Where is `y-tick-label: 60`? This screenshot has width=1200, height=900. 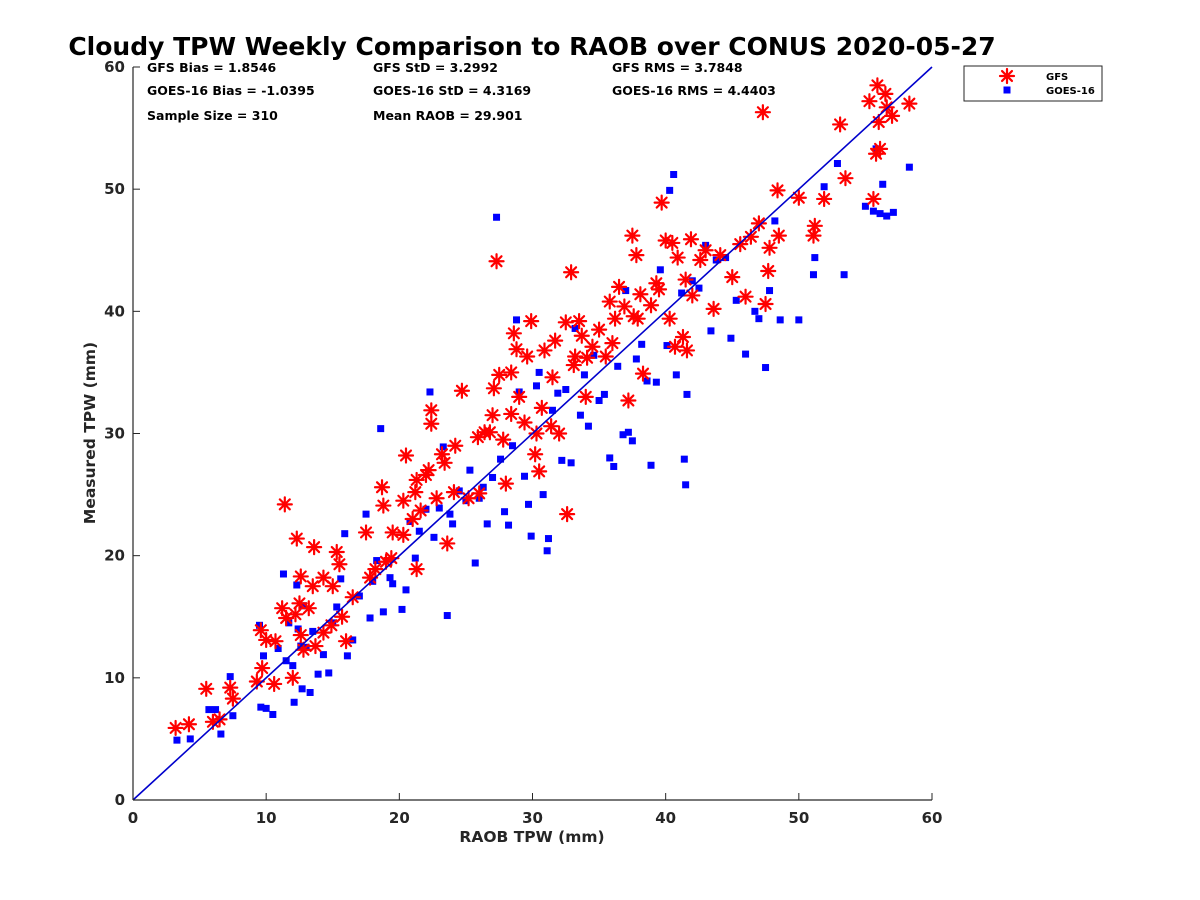 y-tick-label: 60 is located at coordinates (114, 67).